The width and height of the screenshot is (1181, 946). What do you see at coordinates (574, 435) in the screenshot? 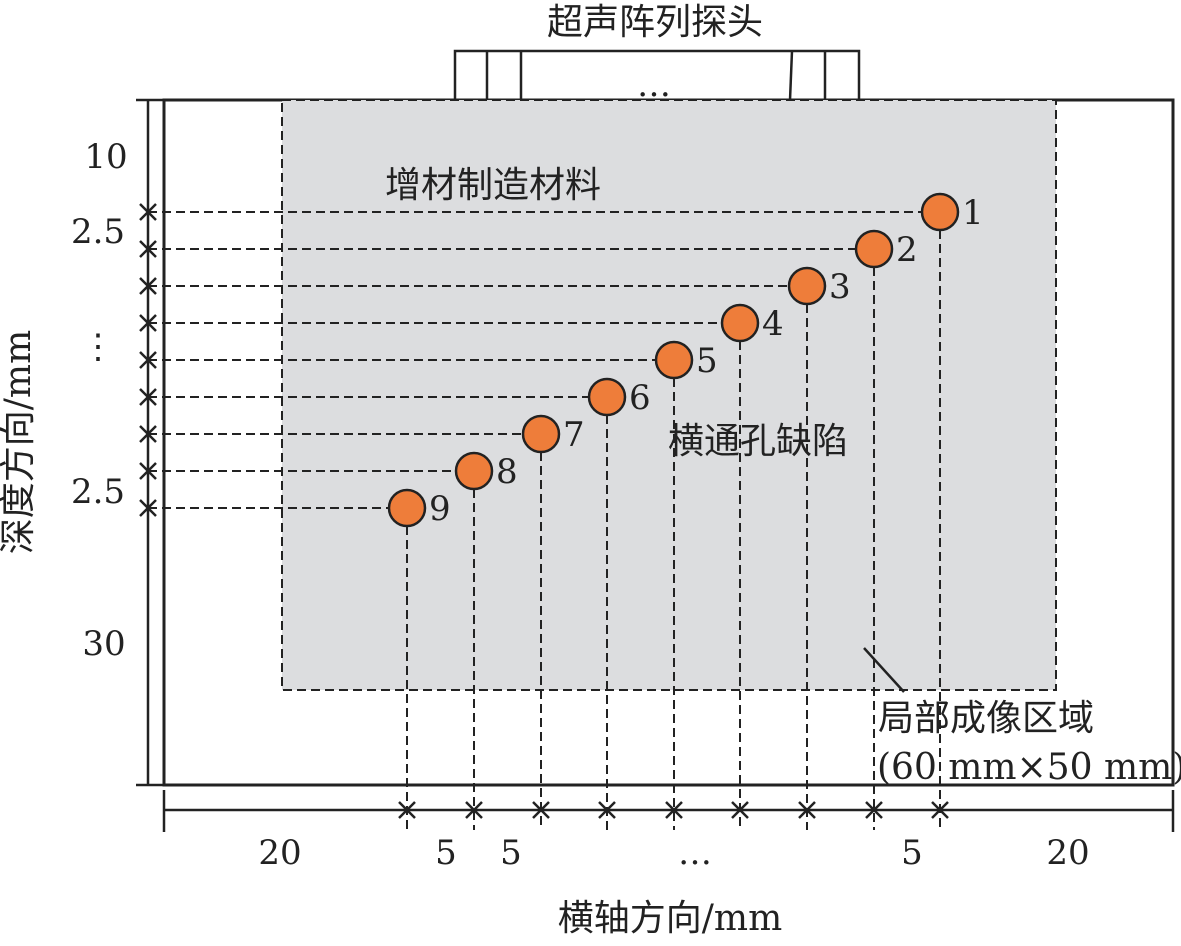
I see `defect-number-7: 7` at bounding box center [574, 435].